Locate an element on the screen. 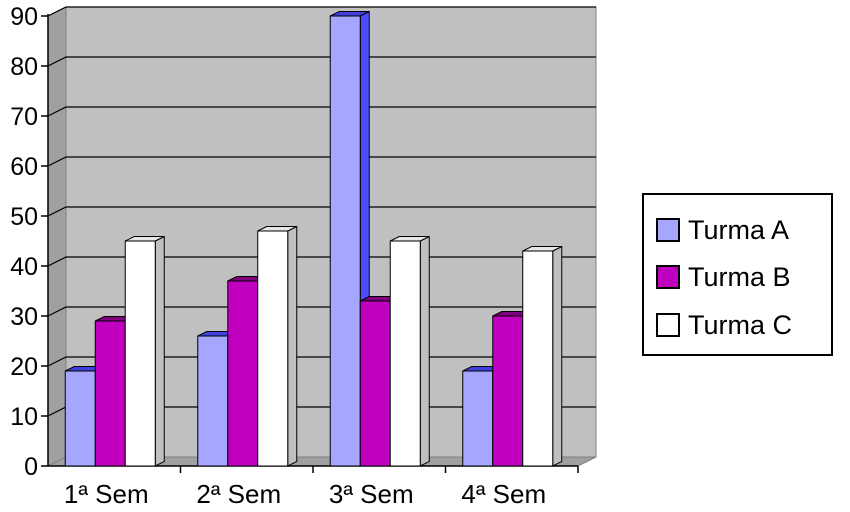 The image size is (850, 512). y-tick-label: 20 is located at coordinates (24, 367).